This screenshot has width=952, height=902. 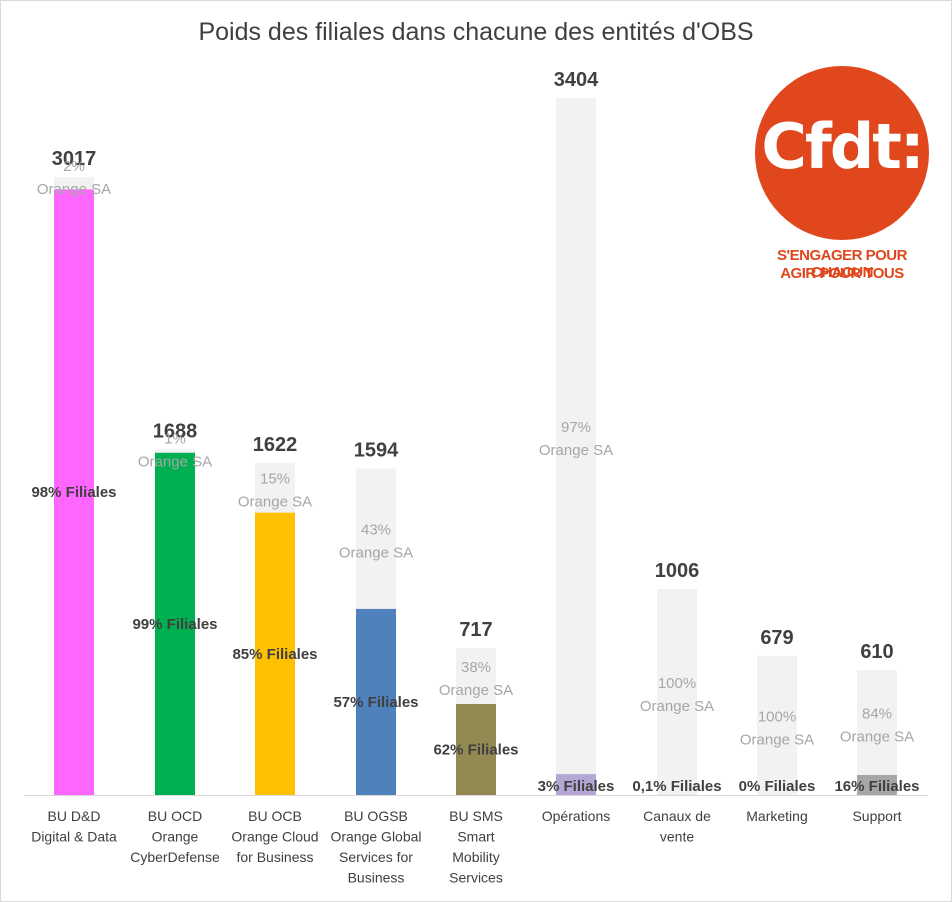 I want to click on category-label-3-0: BU OGSB, so click(x=376, y=816).